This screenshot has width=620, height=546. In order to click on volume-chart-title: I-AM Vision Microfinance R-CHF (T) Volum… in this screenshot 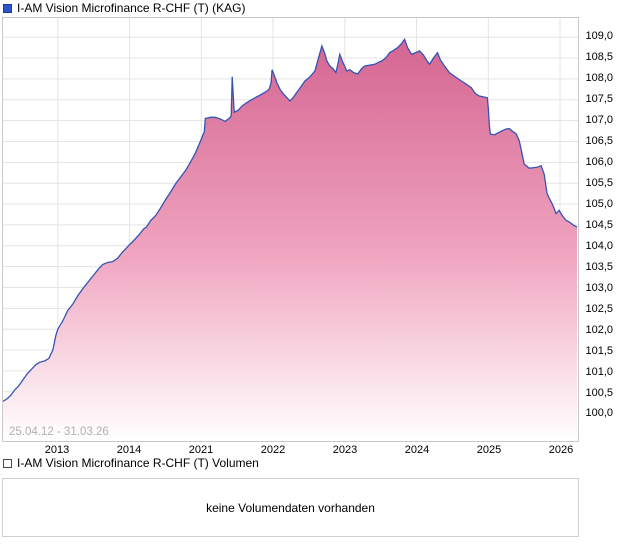, I will do `click(138, 463)`.